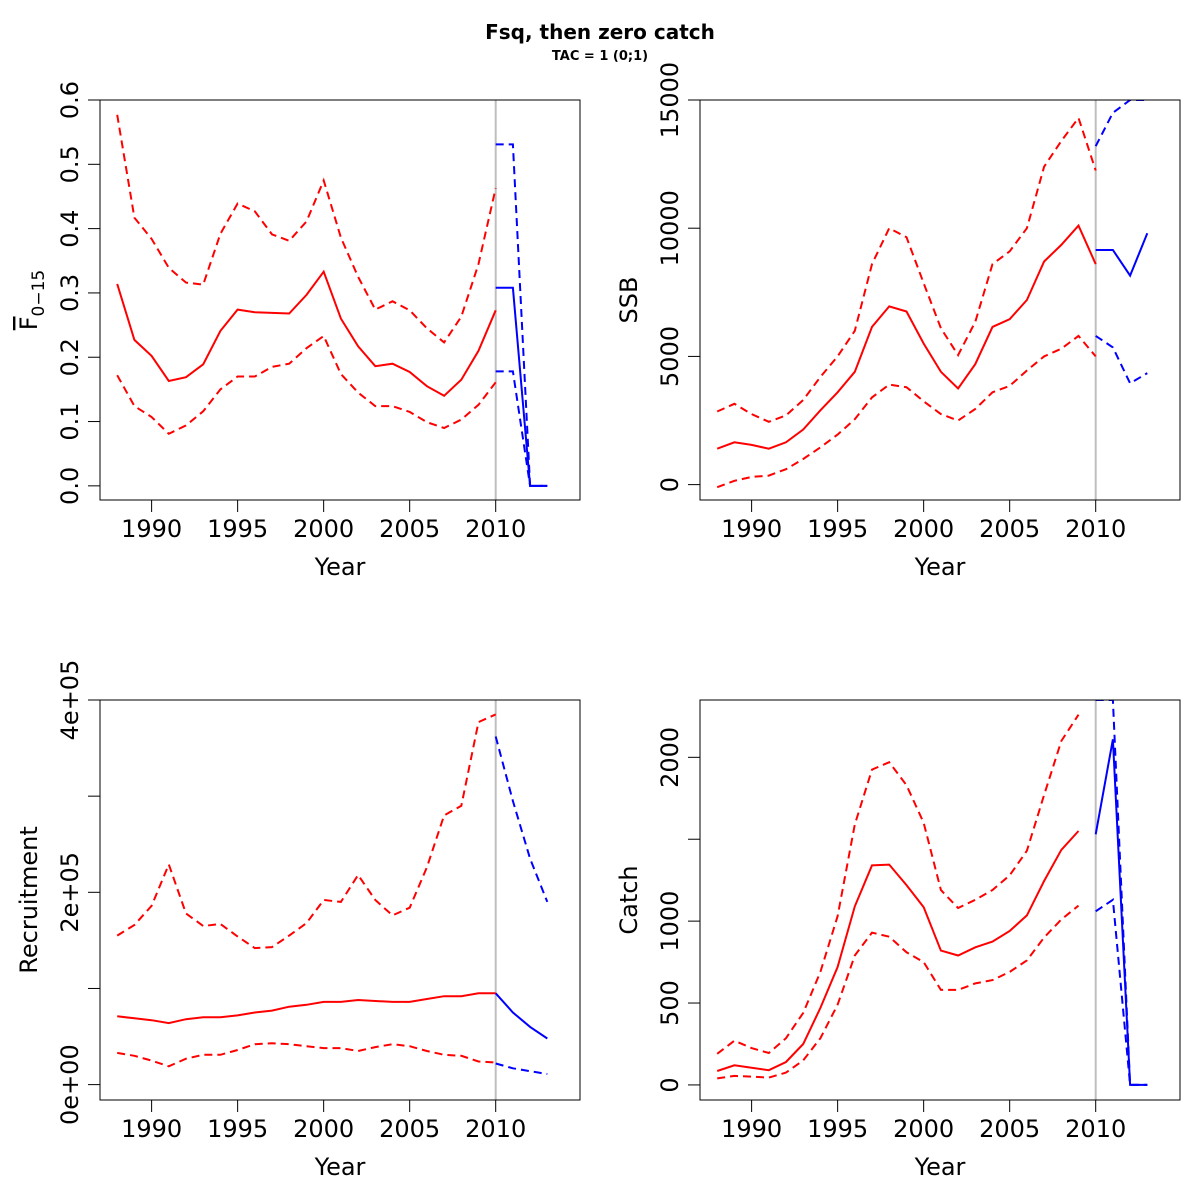  What do you see at coordinates (837, 1129) in the screenshot?
I see `catch-x-tick-label: 1995` at bounding box center [837, 1129].